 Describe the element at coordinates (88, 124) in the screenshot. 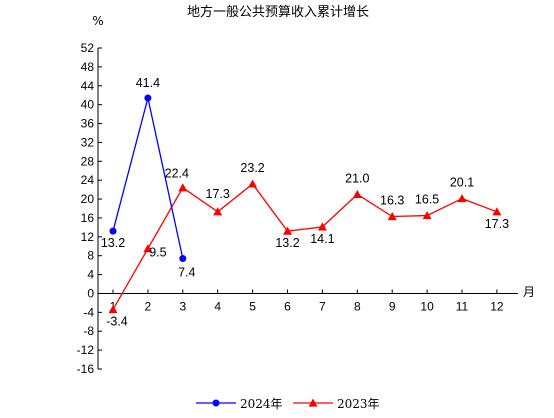

I see `y-tick-label: 36` at that location.